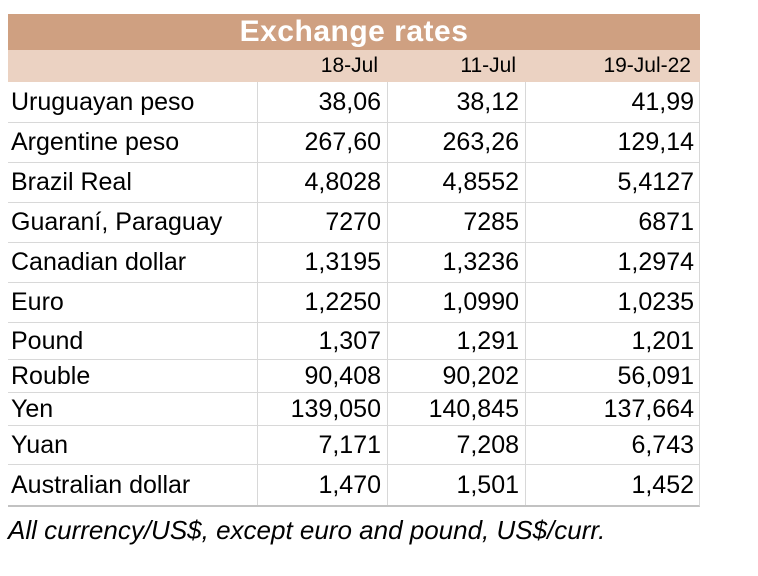  I want to click on table-row: Argentine peso 267,60 263,26 129,14, so click(353, 142).